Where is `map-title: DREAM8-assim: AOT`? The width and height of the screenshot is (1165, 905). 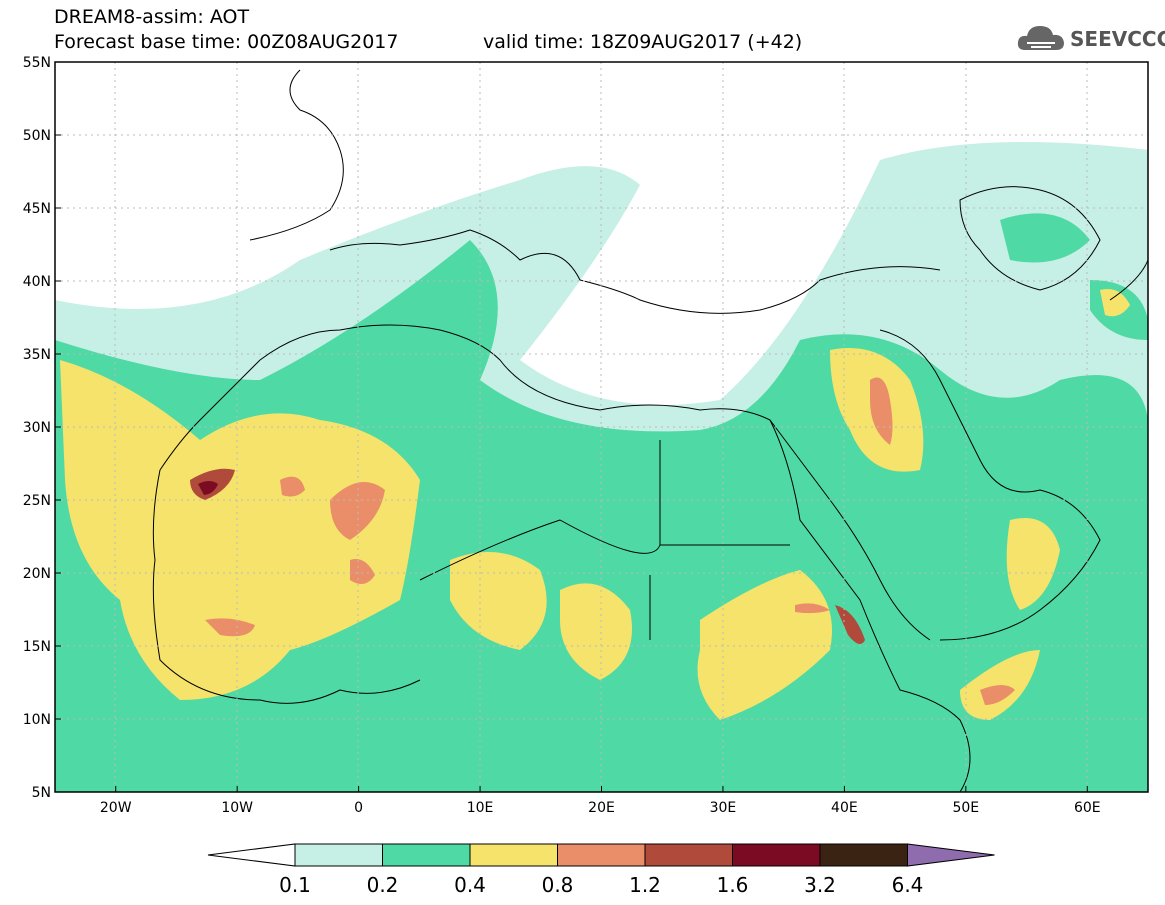
map-title: DREAM8-assim: AOT is located at coordinates (152, 17).